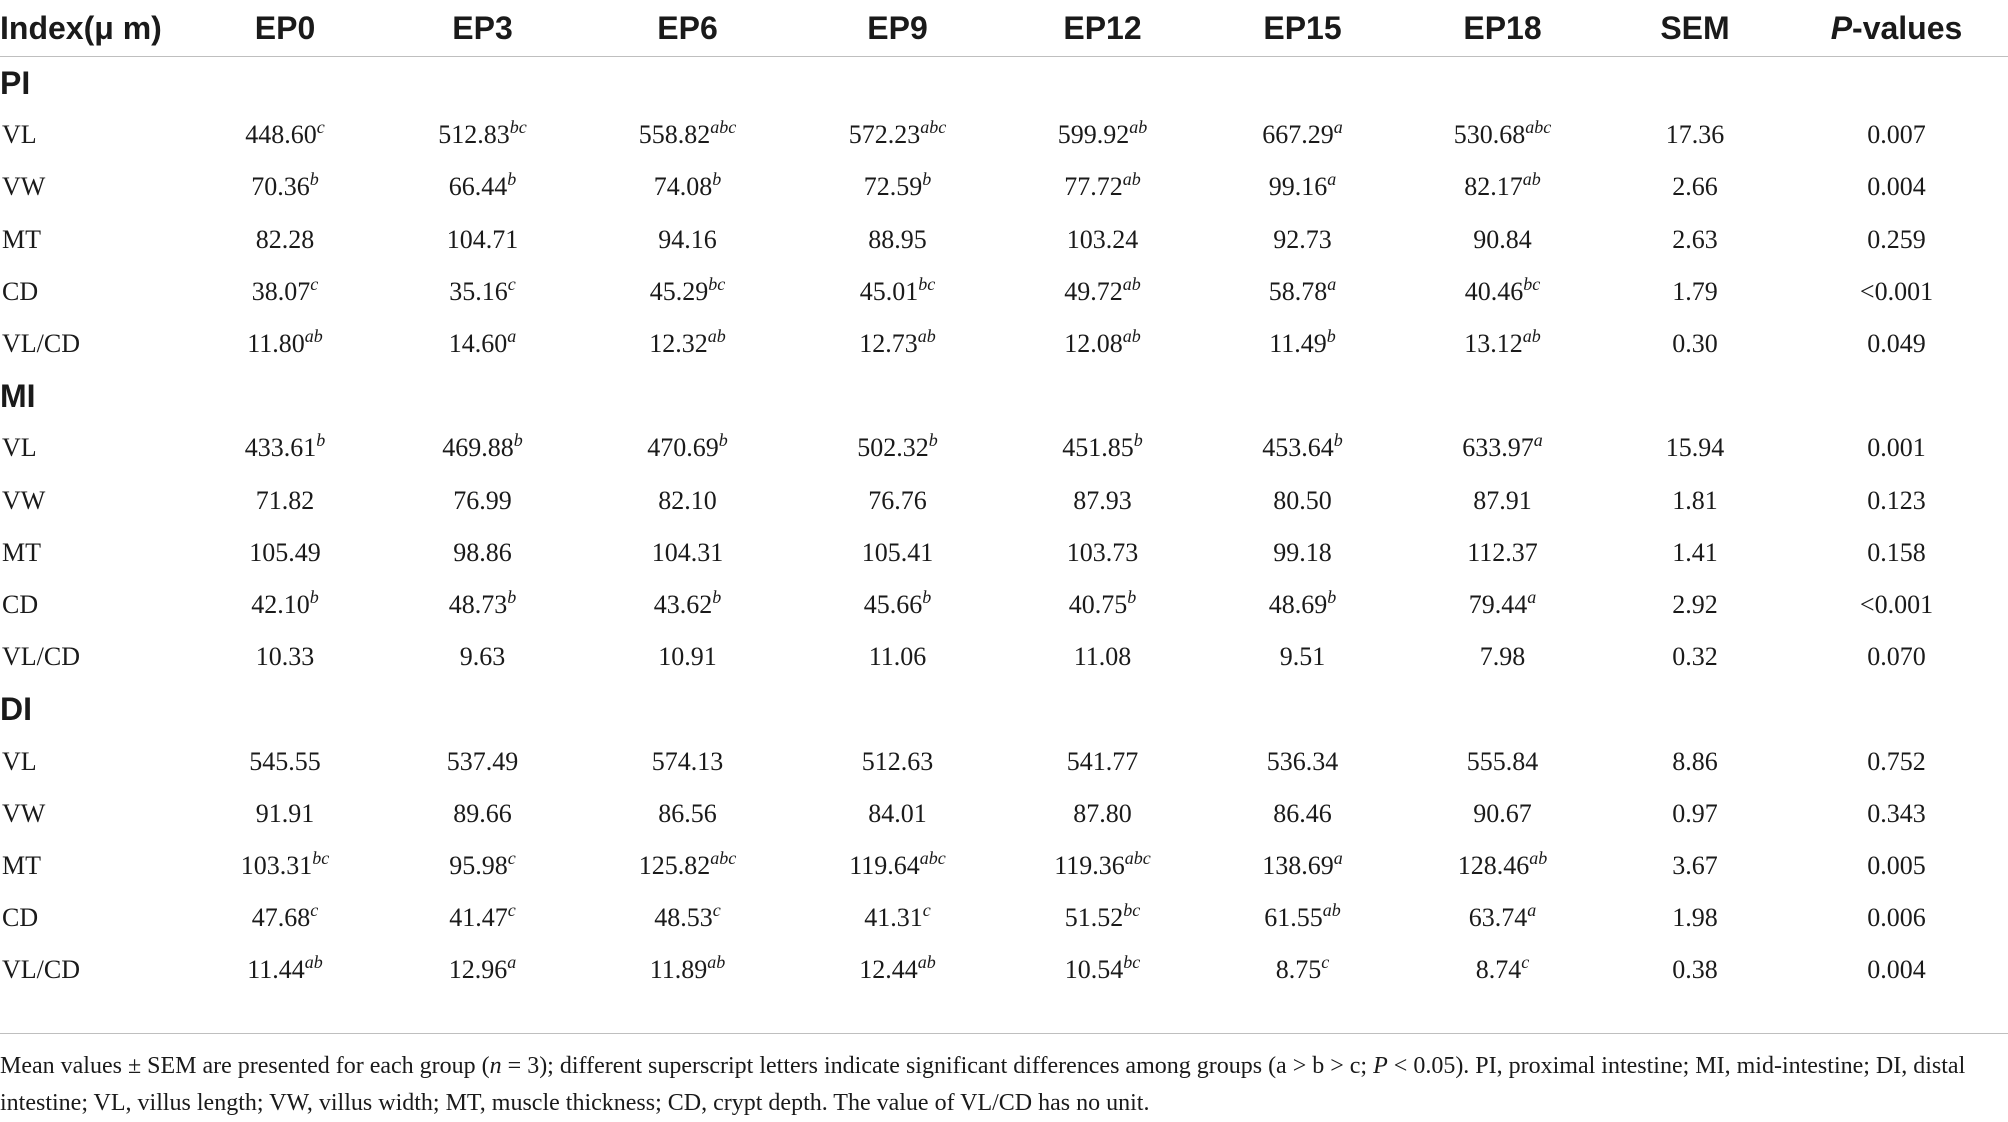 Image resolution: width=2008 pixels, height=1122 pixels. Describe the element at coordinates (1896, 657) in the screenshot. I see `p-value-cell: 0.070` at that location.